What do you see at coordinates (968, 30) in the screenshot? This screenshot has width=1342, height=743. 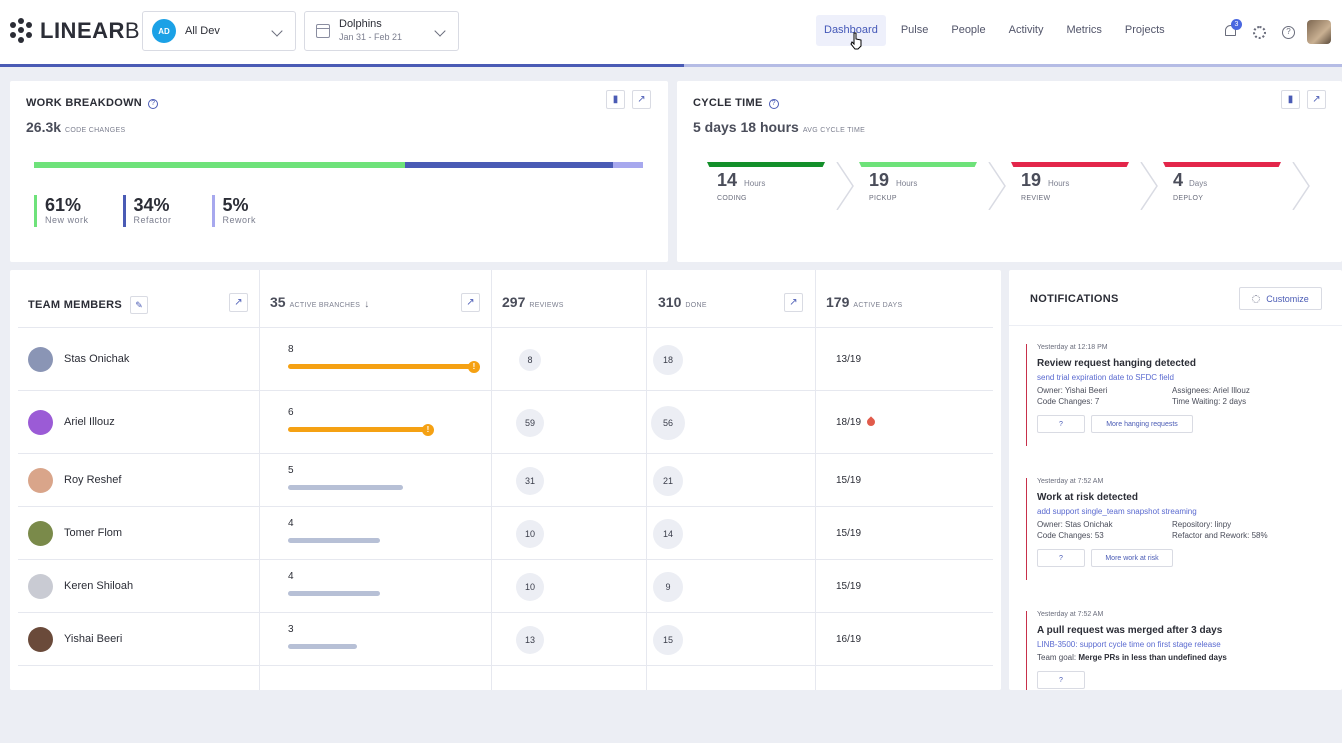 I see `nav-people: People` at bounding box center [968, 30].